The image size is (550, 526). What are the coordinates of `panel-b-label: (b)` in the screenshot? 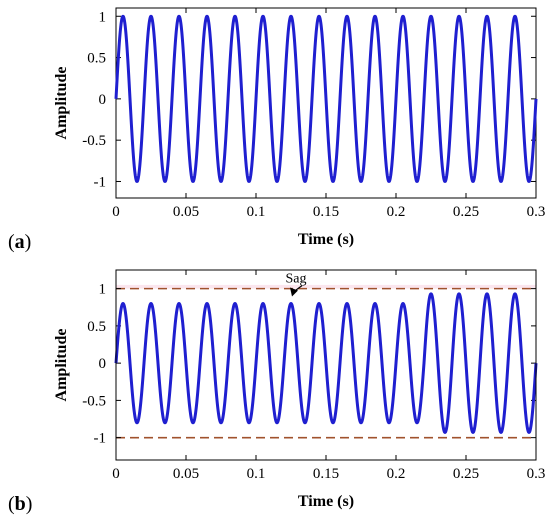 It's located at (20, 504).